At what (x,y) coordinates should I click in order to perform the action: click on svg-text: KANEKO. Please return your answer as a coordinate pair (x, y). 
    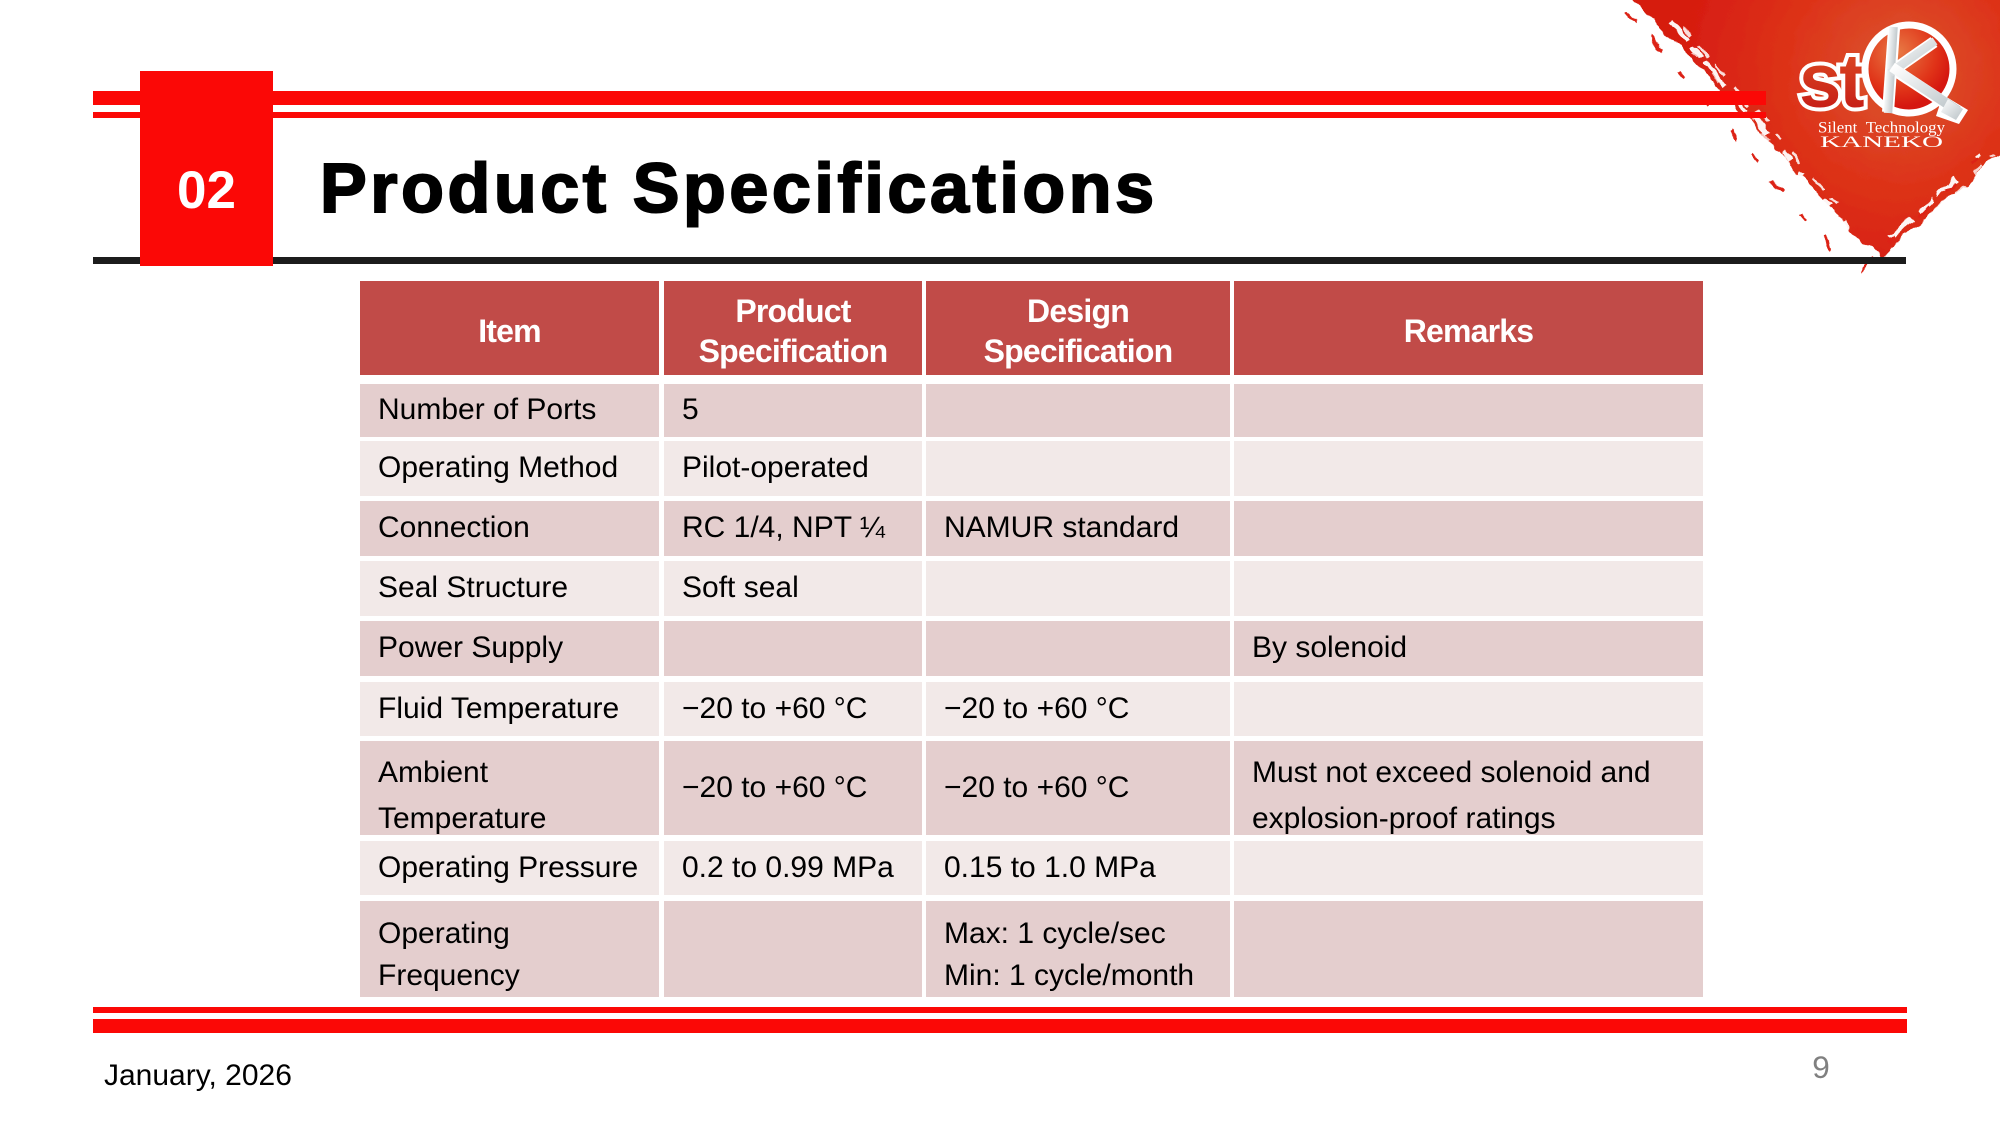
    Looking at the image, I should click on (1881, 142).